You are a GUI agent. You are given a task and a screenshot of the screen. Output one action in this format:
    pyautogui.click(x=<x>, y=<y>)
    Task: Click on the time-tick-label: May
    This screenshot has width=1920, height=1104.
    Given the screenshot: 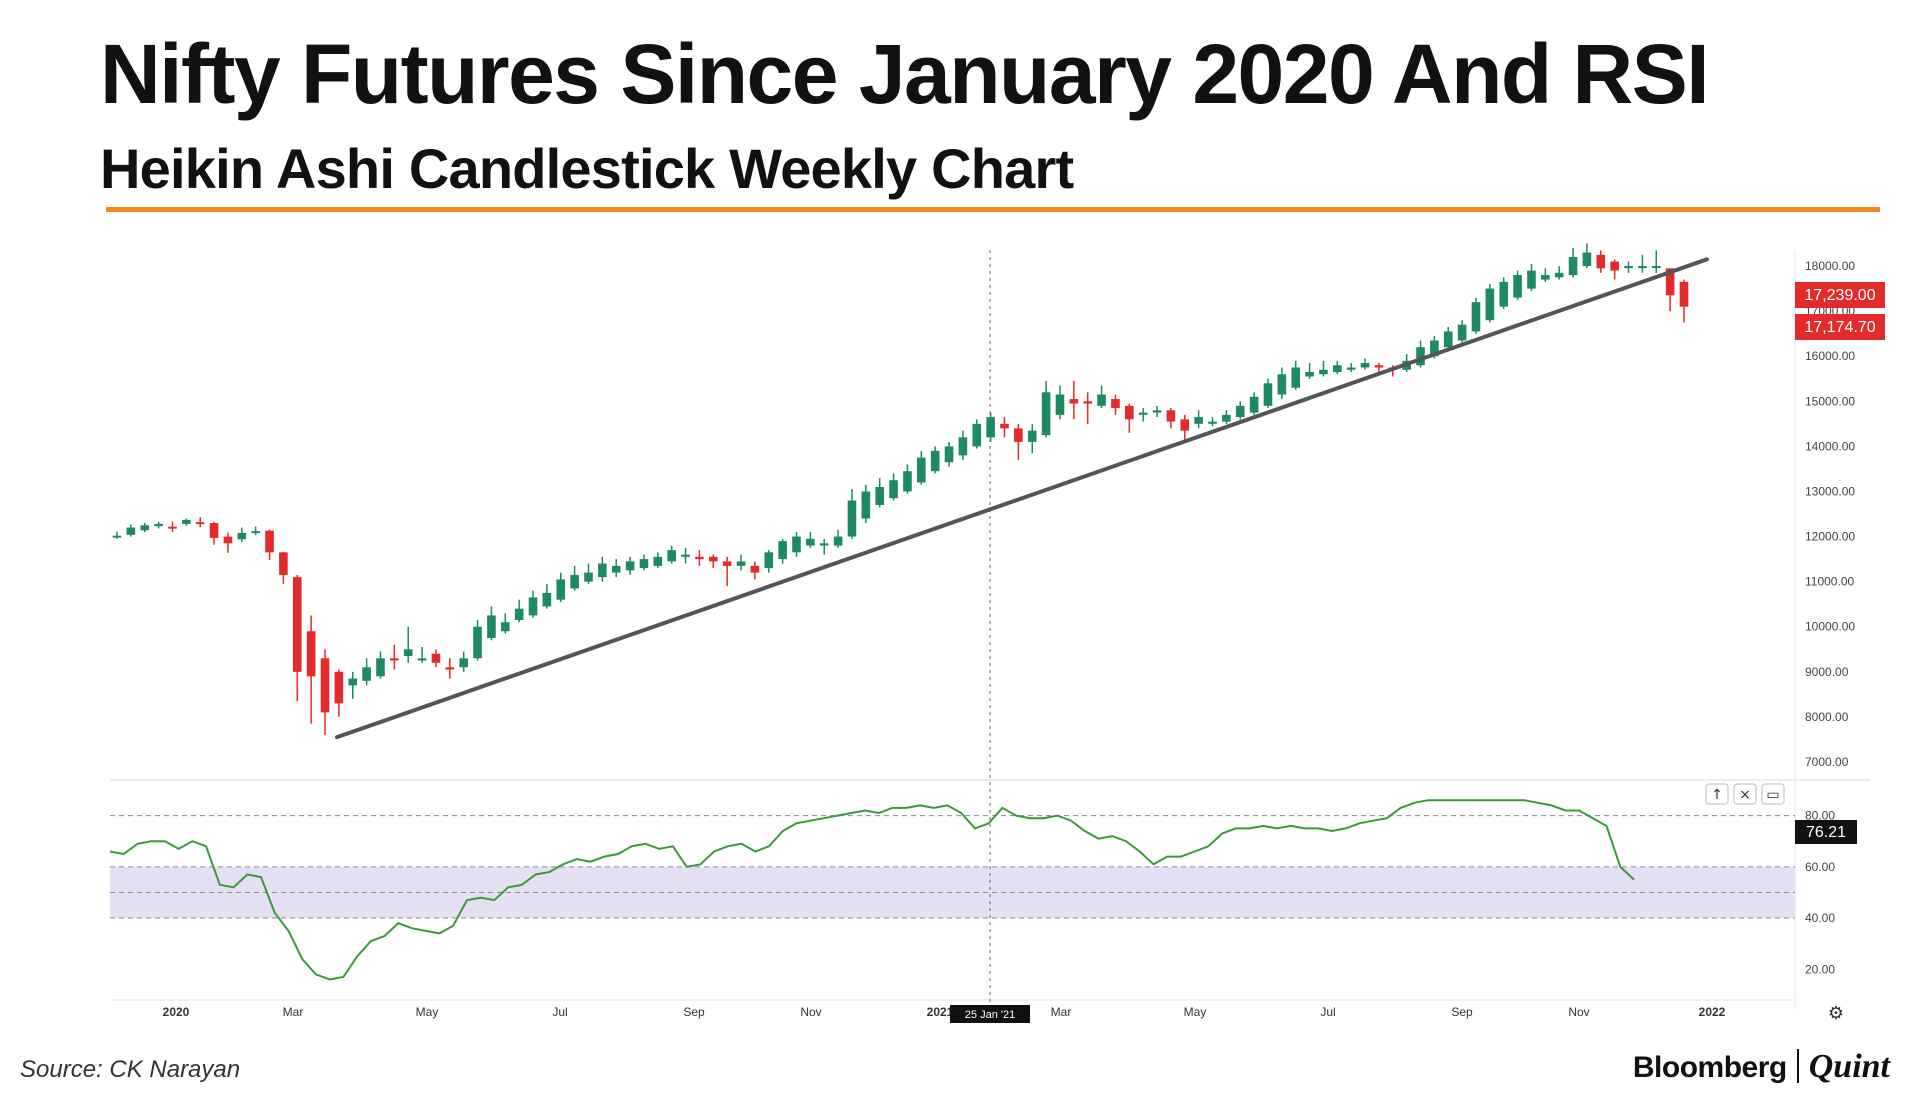 What is the action you would take?
    pyautogui.click(x=1195, y=1012)
    